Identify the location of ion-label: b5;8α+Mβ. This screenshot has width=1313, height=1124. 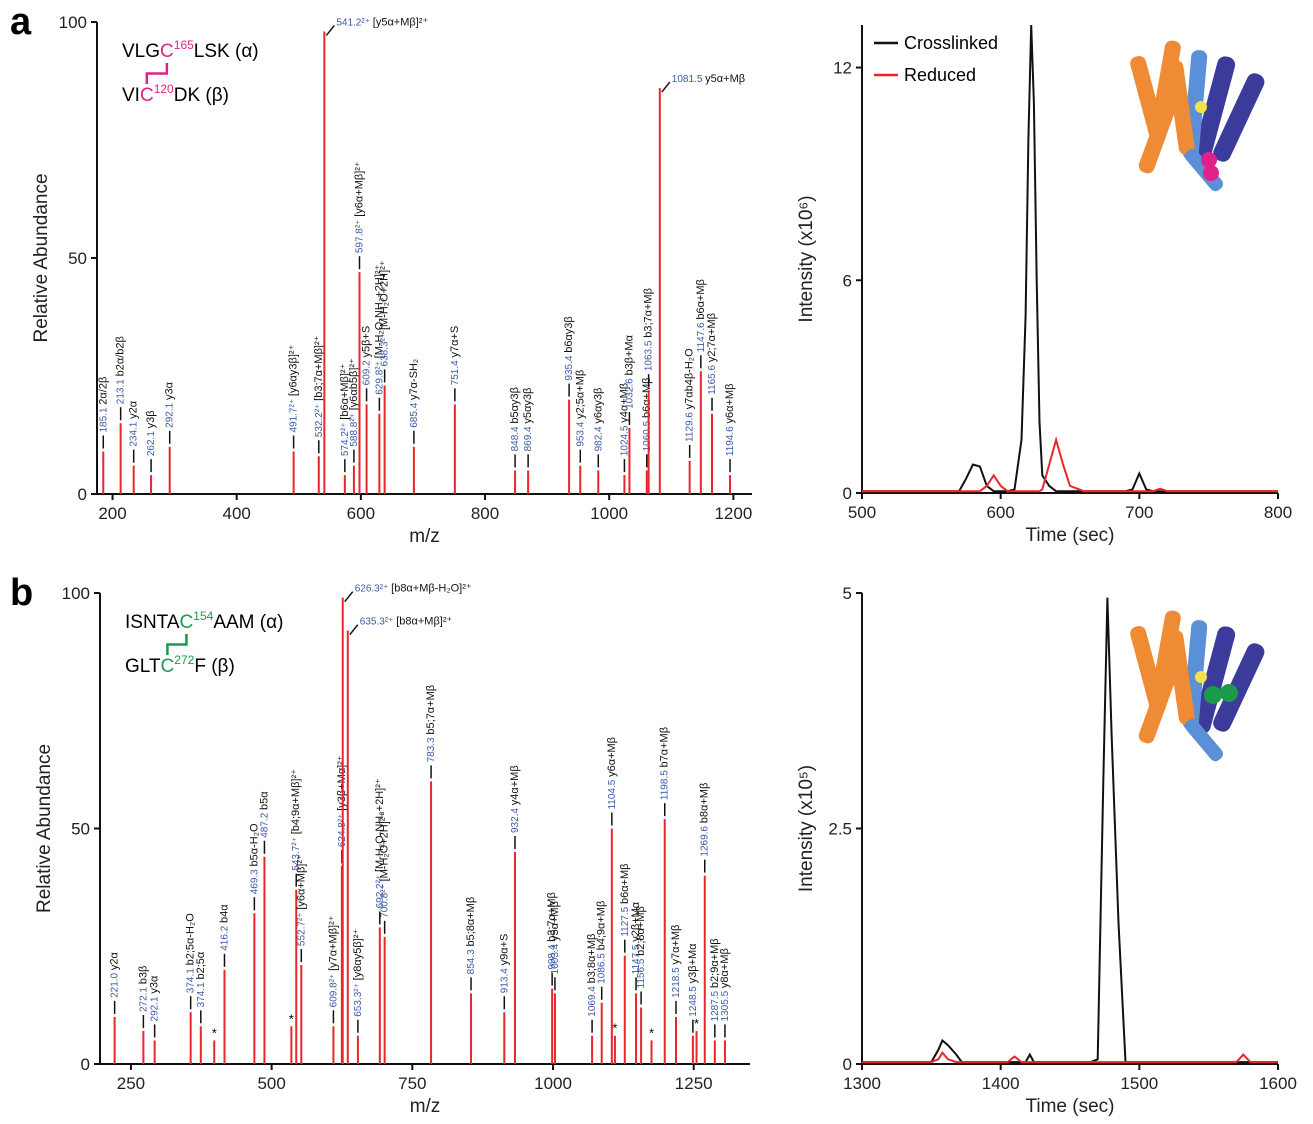
(471, 922).